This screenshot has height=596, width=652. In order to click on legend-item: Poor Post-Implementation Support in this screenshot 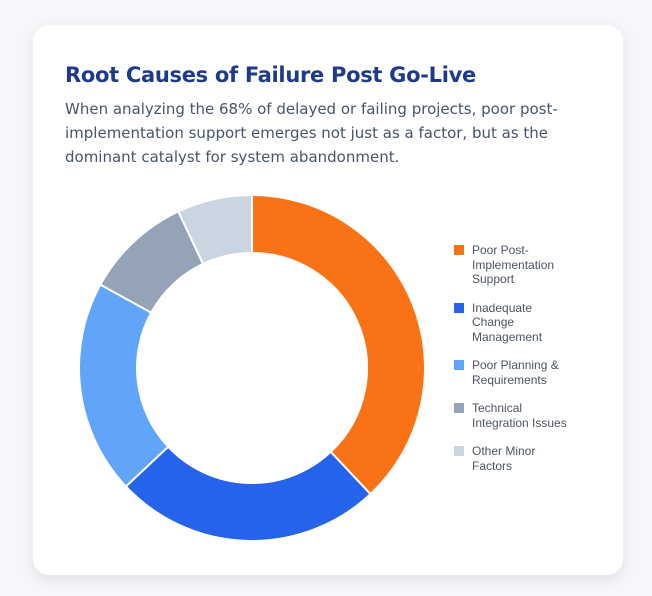, I will do `click(511, 265)`.